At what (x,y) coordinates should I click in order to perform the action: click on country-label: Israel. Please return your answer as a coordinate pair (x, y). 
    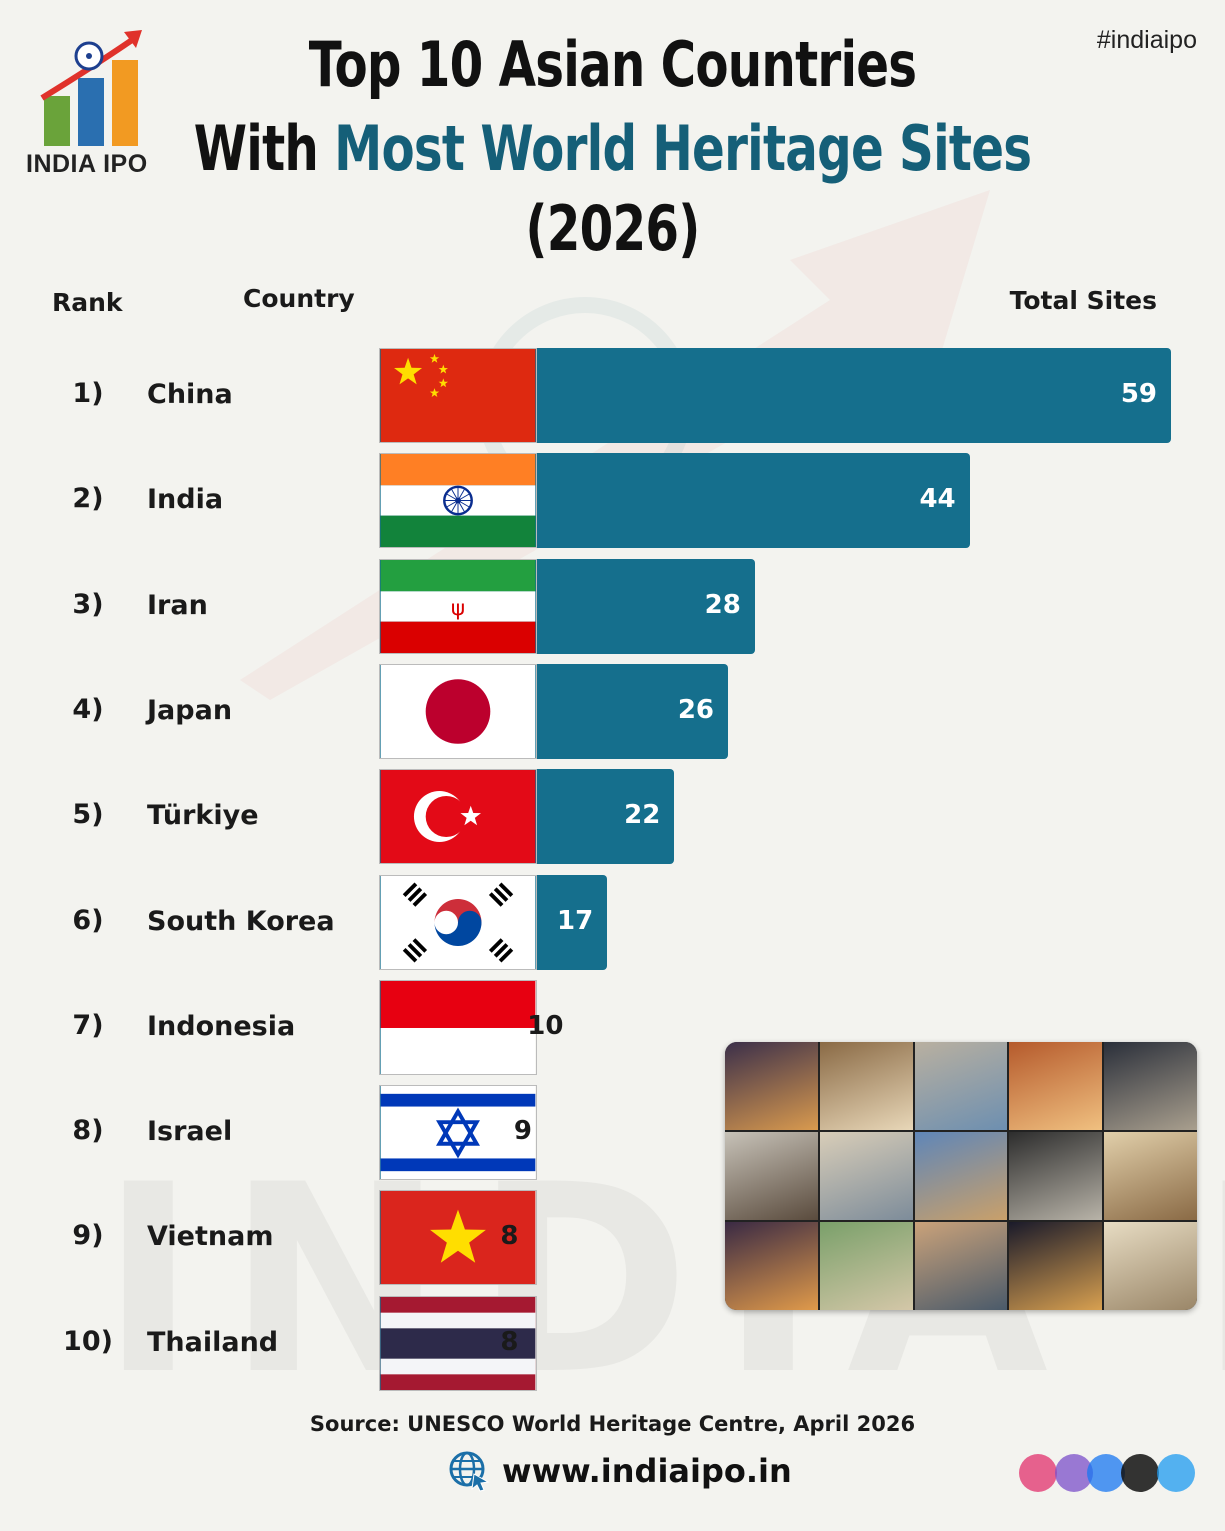
    Looking at the image, I should click on (190, 1132).